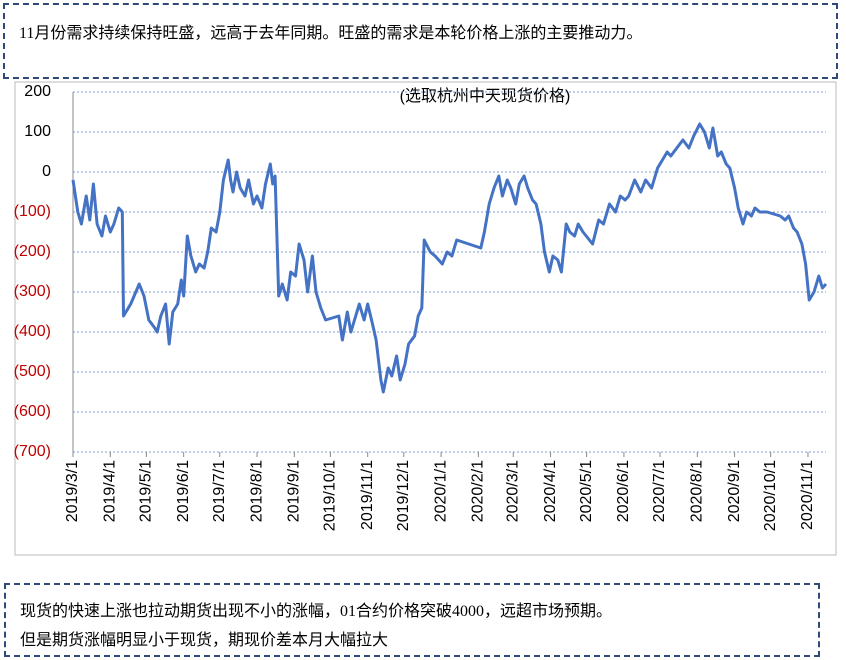  Describe the element at coordinates (316, 611) in the screenshot. I see `footer-line: 现货的快速上涨也拉动期货出现不小的涨幅，01合约价格突破4000，远超市场预期。` at that location.